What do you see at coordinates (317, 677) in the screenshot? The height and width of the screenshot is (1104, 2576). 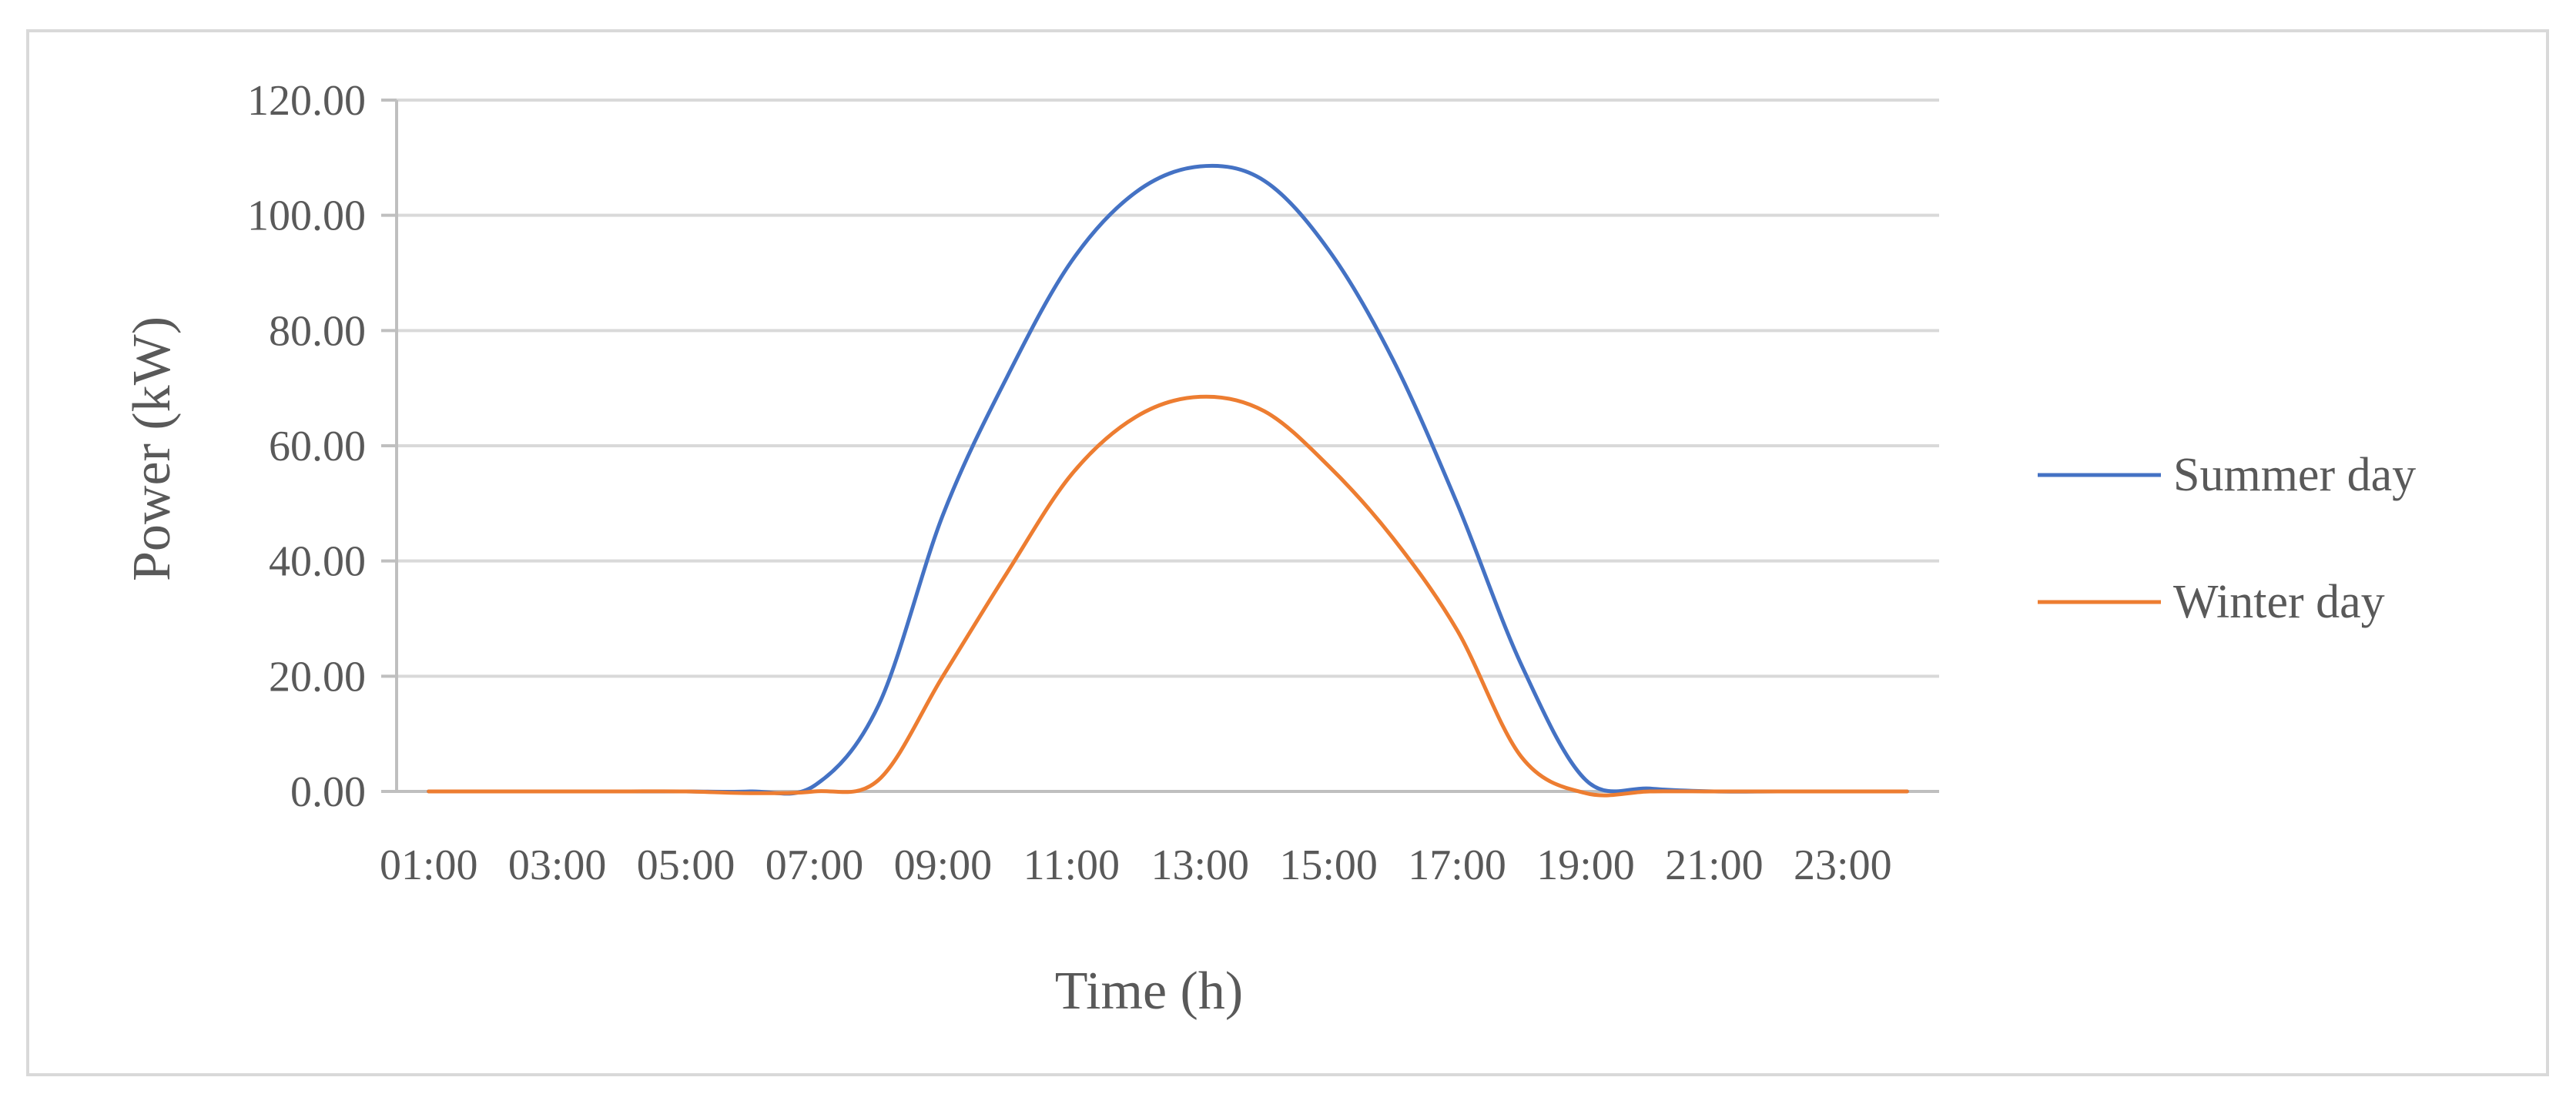 I see `y-tick-label: 20.00` at bounding box center [317, 677].